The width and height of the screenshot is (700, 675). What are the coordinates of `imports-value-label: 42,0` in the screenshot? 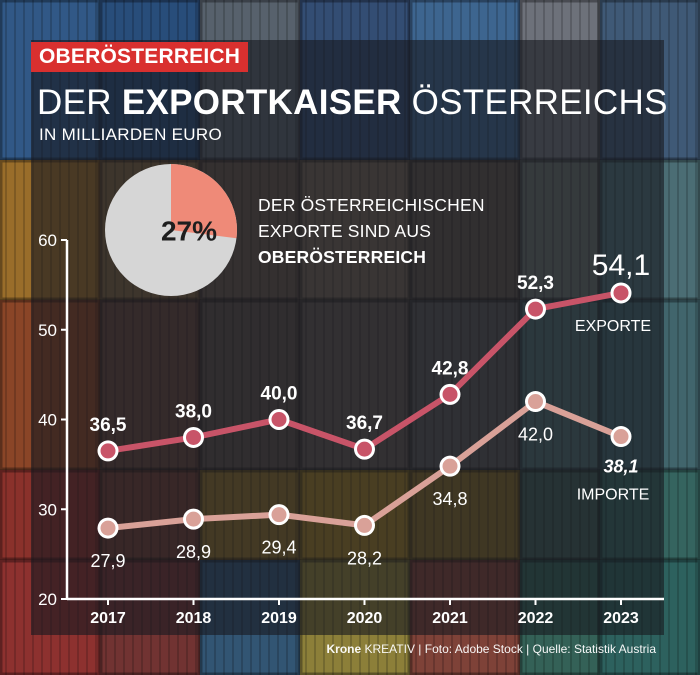 It's located at (535, 435).